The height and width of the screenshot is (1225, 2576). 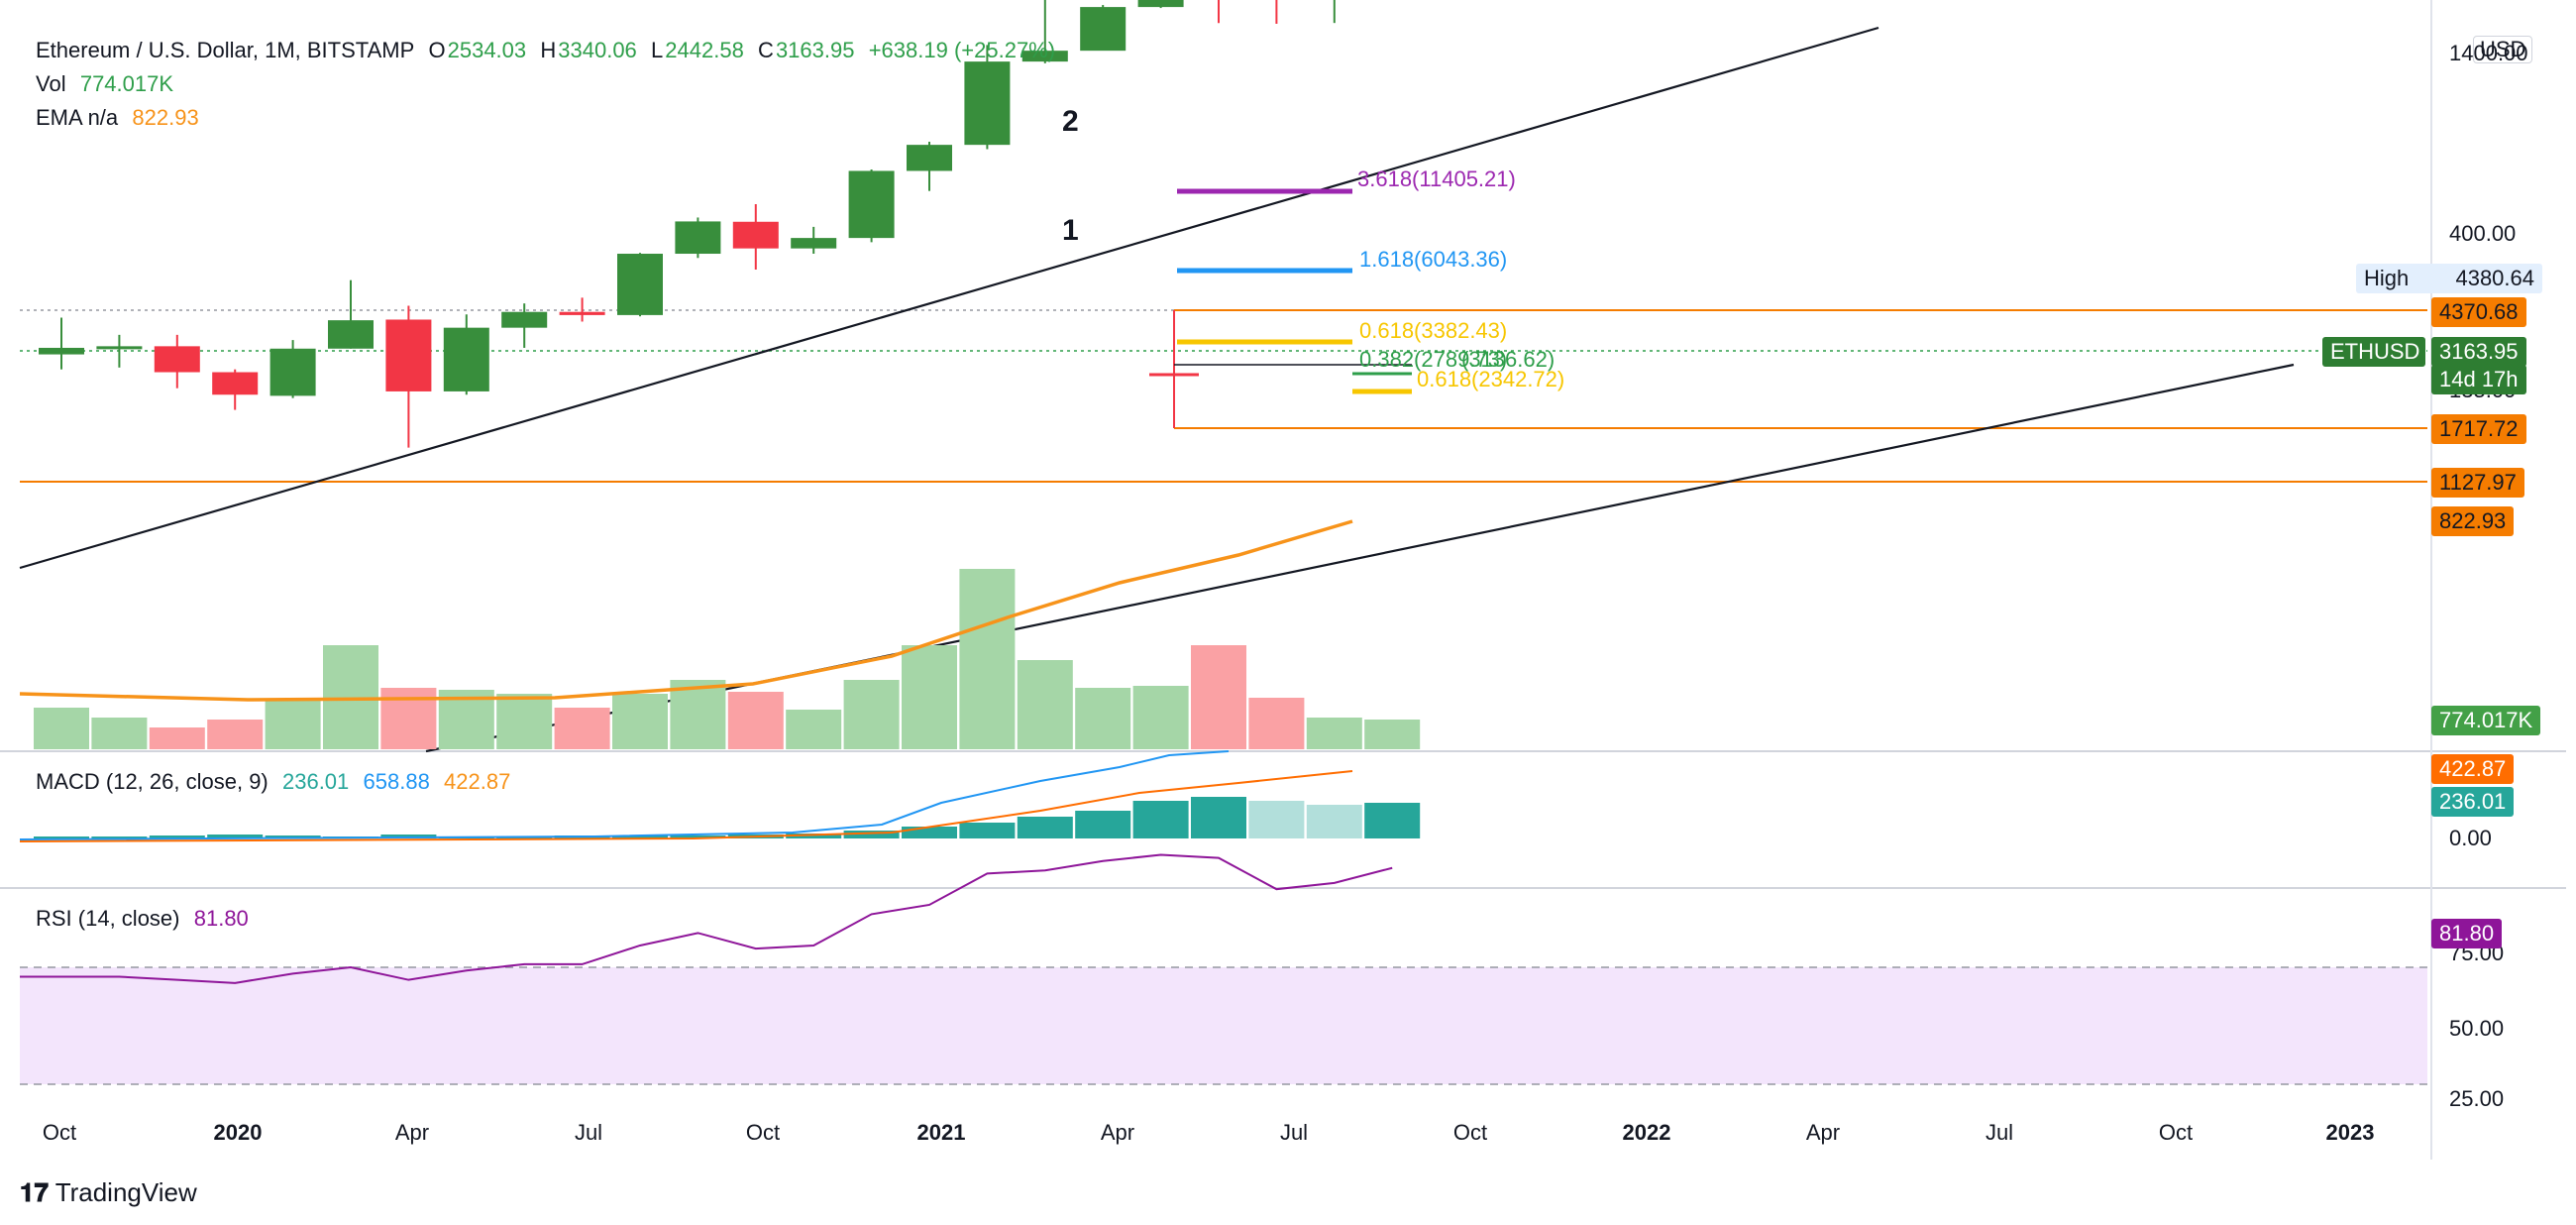 What do you see at coordinates (2449, 278) in the screenshot?
I see `high-tag: High 4380.64` at bounding box center [2449, 278].